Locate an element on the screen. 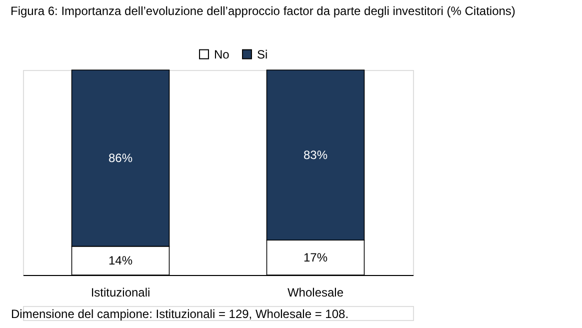 The height and width of the screenshot is (328, 582). x-tick-label: Istituzionali is located at coordinates (120, 293).